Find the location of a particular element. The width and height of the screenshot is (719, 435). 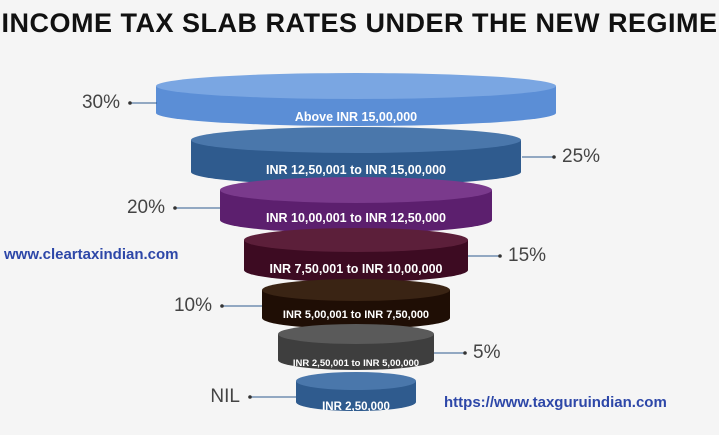

slab-4: INR 7,50,001 to INR 10,00,000 15% is located at coordinates (395, 255).